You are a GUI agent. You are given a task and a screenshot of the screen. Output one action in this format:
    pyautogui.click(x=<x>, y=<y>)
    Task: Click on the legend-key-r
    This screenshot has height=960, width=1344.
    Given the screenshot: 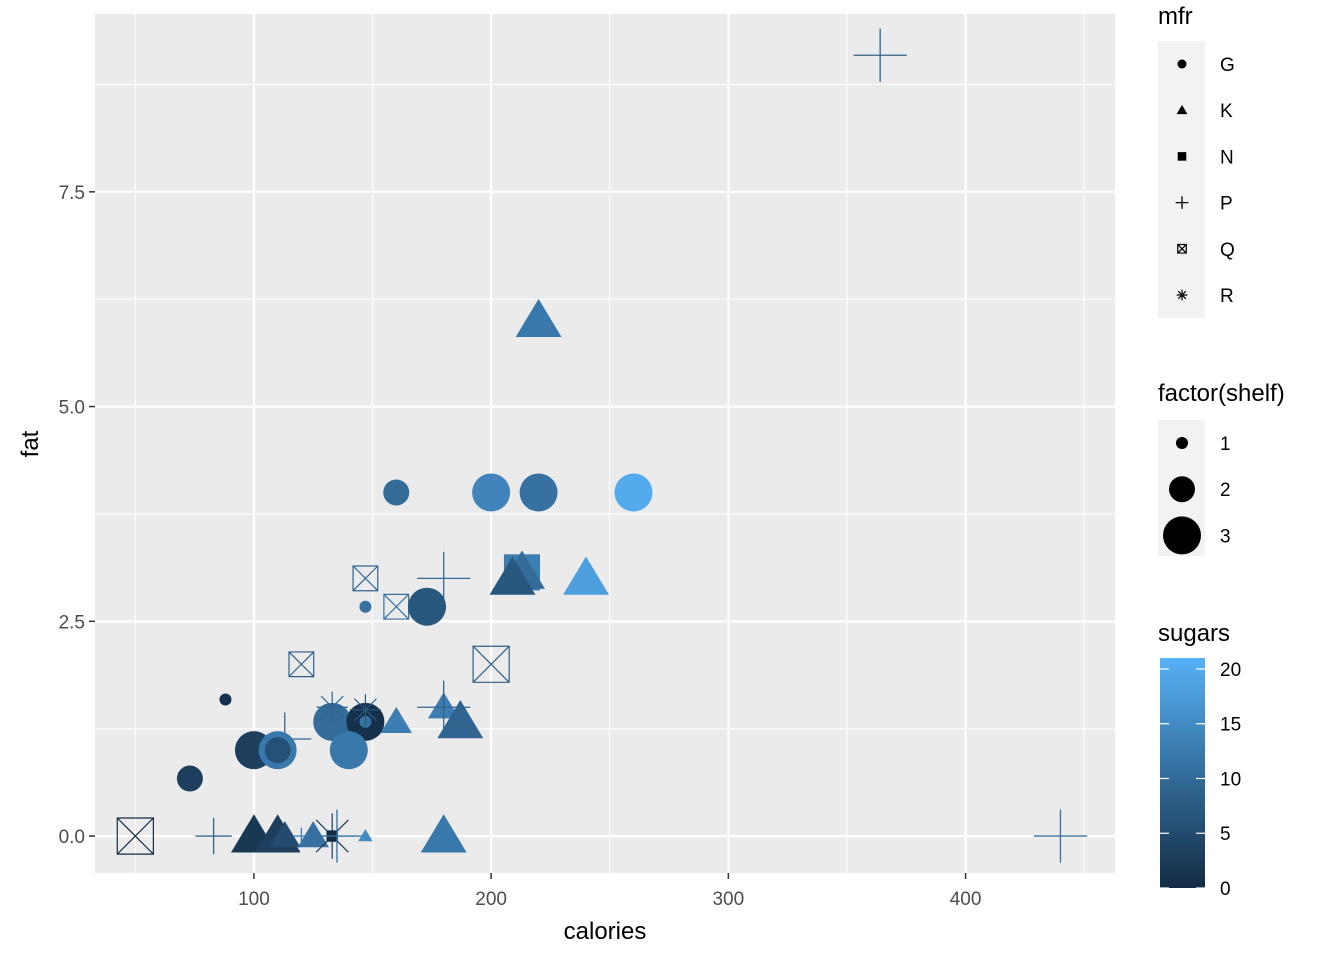 What is the action you would take?
    pyautogui.click(x=1182, y=295)
    